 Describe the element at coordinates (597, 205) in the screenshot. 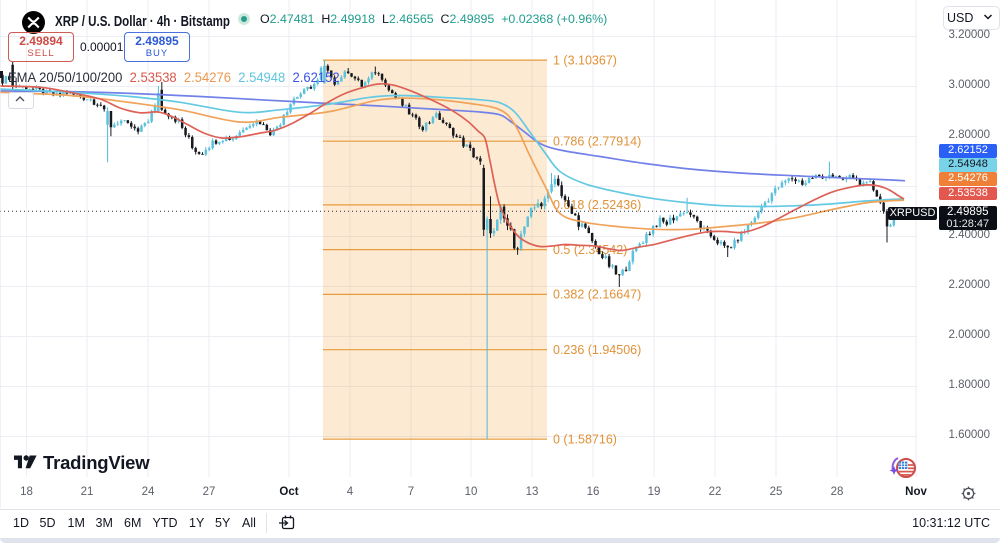

I see `svg-text: 0.618 (2.52436)` at that location.